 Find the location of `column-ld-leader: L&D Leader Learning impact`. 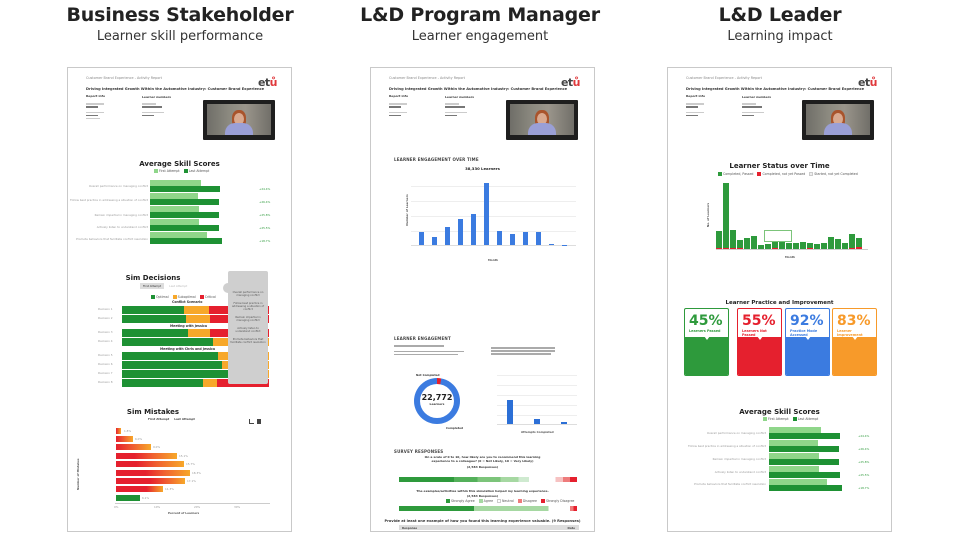

column-ld-leader: L&D Leader Learning impact is located at coordinates (780, 23).